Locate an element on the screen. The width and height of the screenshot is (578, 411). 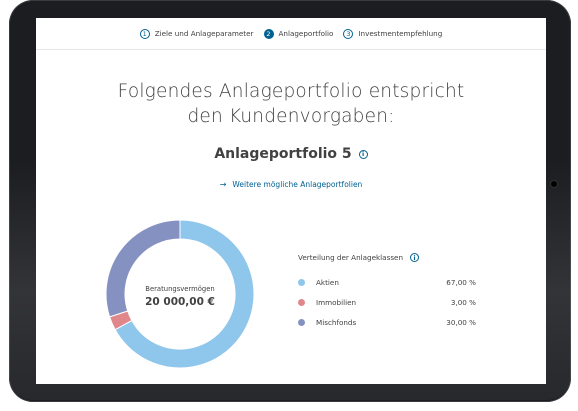
legend-row-mischfonds: Mischfonds 30,00 % is located at coordinates (387, 322).